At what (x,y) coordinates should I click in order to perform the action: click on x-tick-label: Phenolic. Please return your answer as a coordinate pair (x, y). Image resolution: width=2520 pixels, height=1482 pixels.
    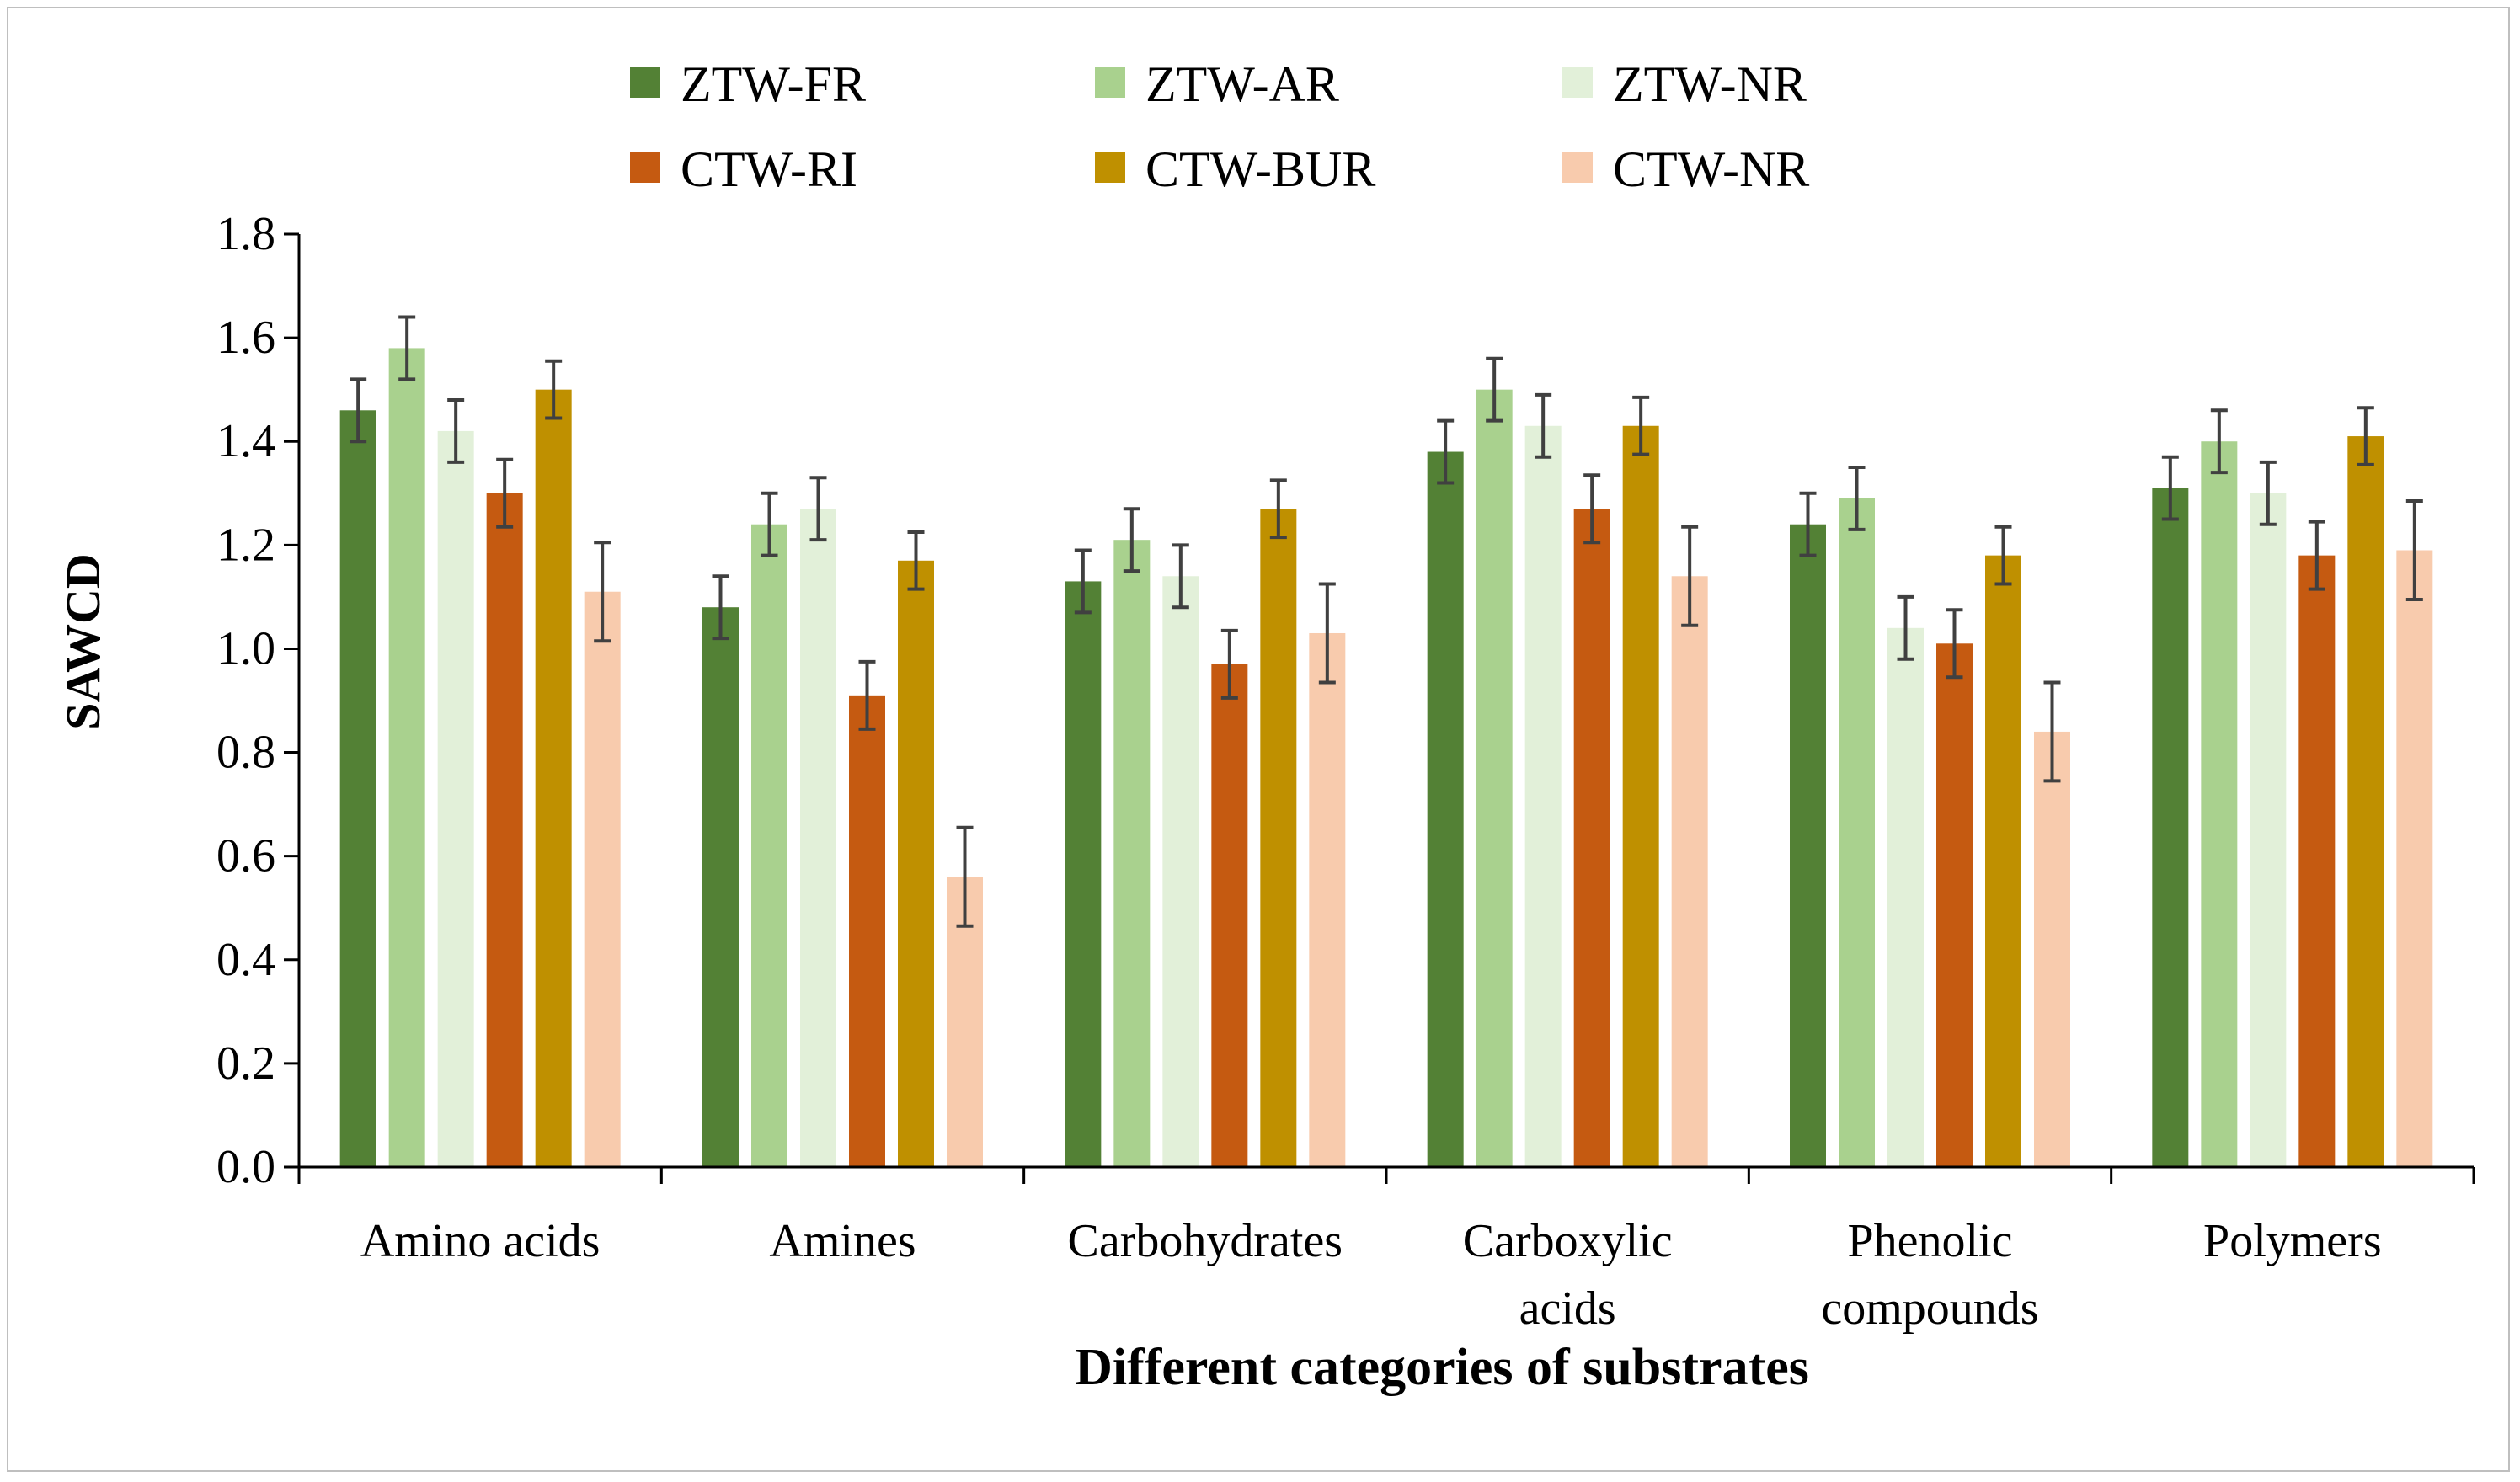
    Looking at the image, I should click on (1931, 1241).